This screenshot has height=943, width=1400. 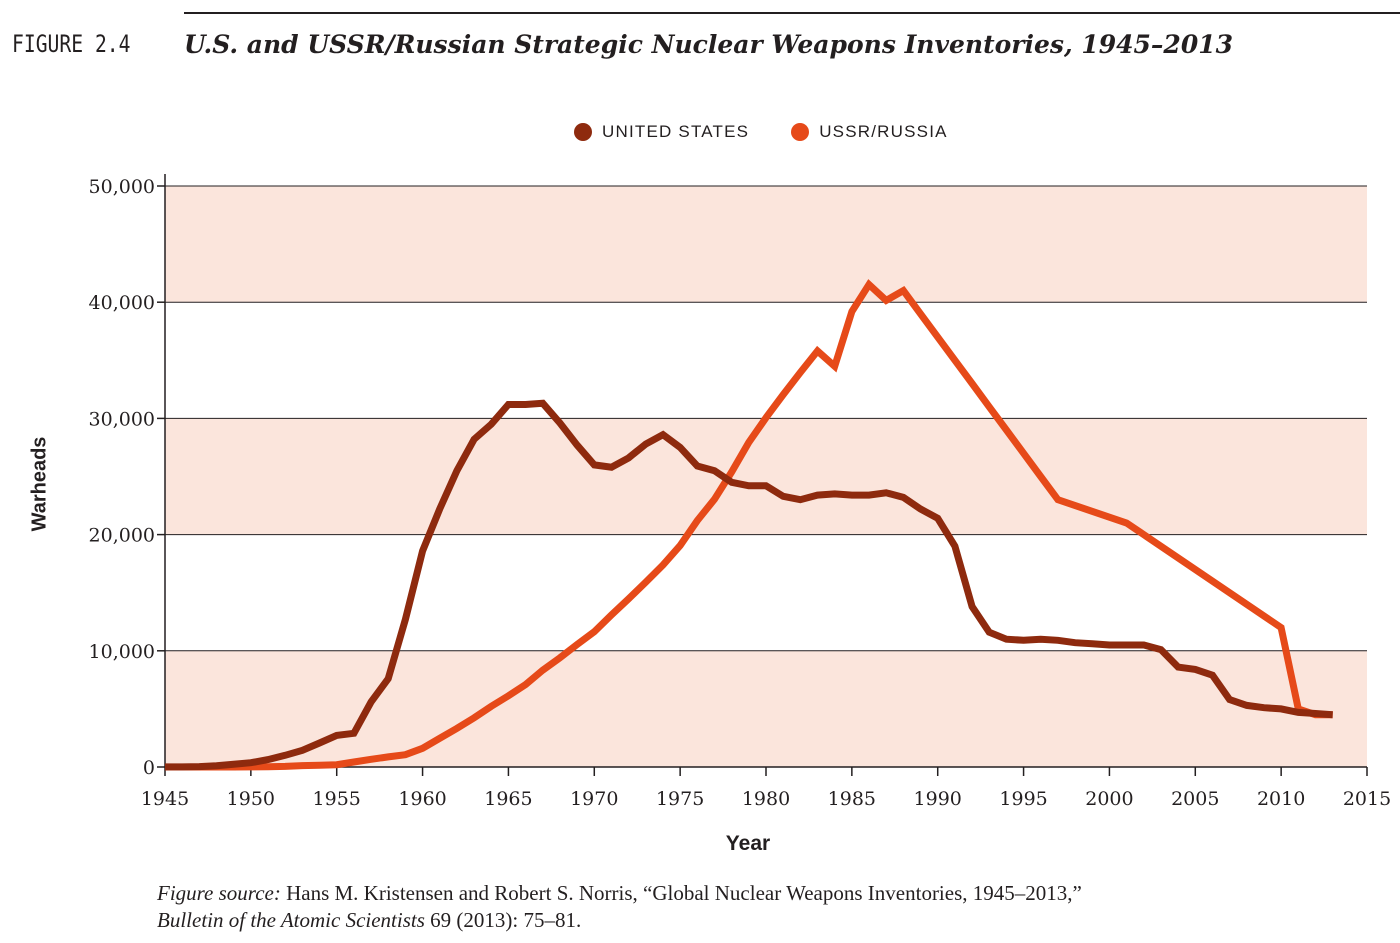 What do you see at coordinates (71, 44) in the screenshot?
I see `figure-label: FIGURE 2.4` at bounding box center [71, 44].